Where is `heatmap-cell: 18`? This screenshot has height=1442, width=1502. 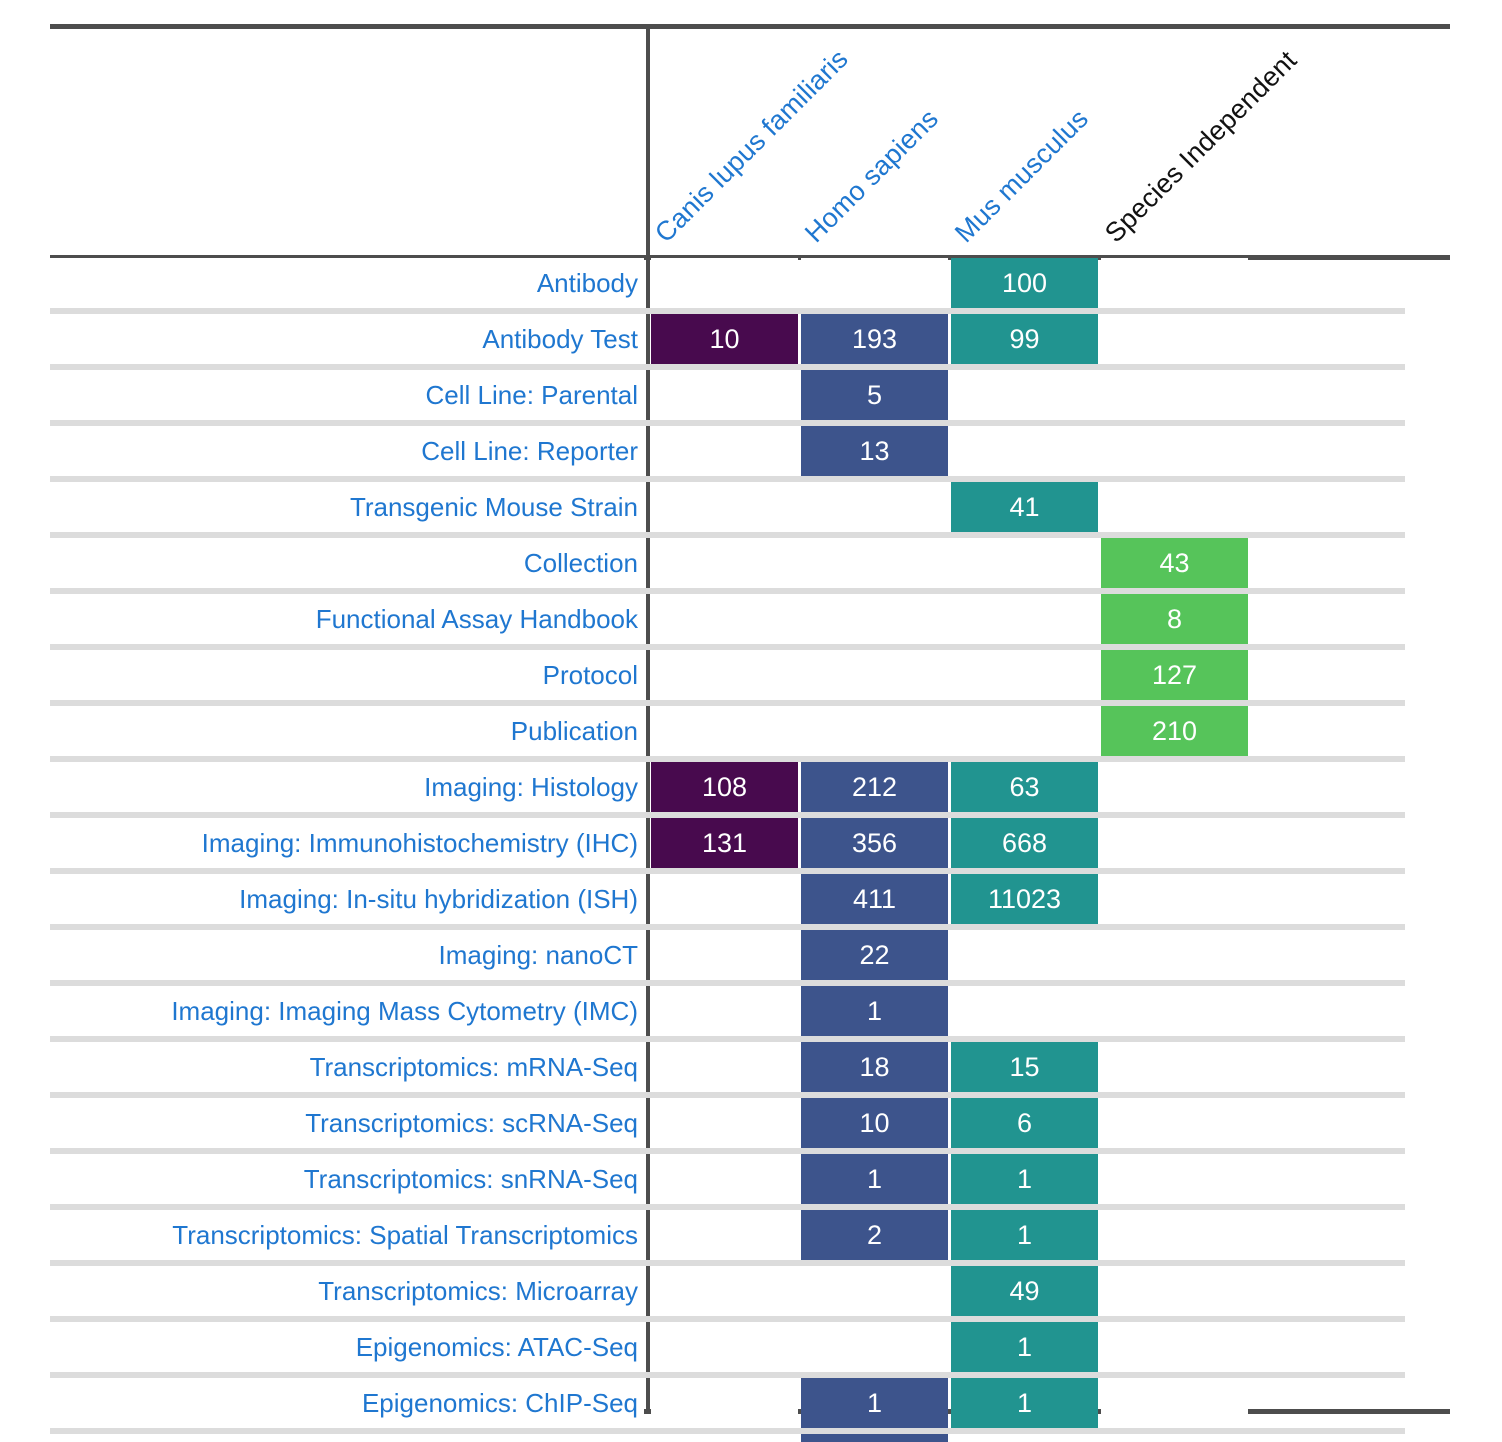
heatmap-cell: 18 is located at coordinates (874, 1067).